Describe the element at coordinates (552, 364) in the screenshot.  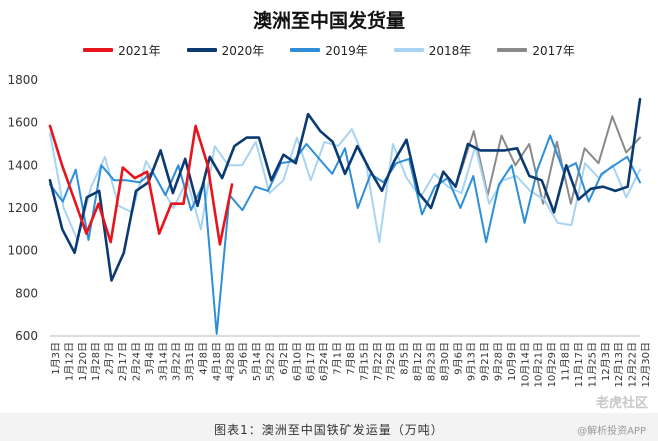
I see `x-tick-label: 10月29日` at that location.